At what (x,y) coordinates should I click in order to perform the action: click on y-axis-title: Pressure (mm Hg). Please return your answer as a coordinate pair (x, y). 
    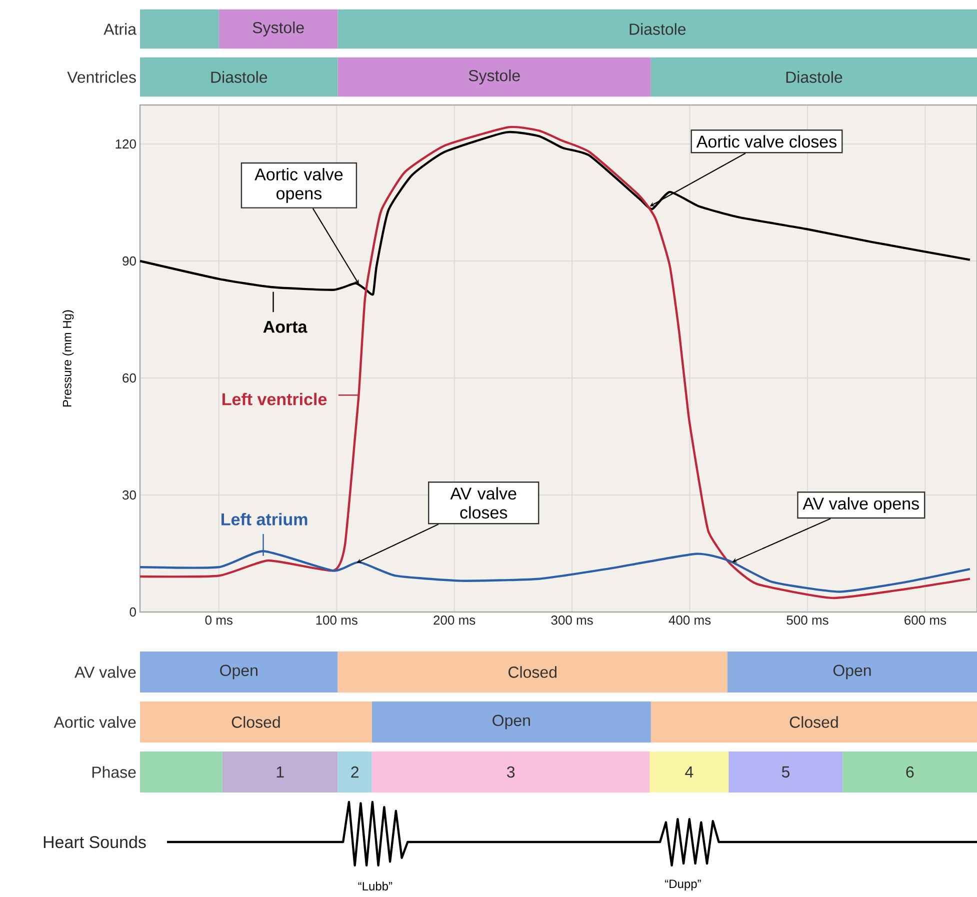
    Looking at the image, I should click on (68, 358).